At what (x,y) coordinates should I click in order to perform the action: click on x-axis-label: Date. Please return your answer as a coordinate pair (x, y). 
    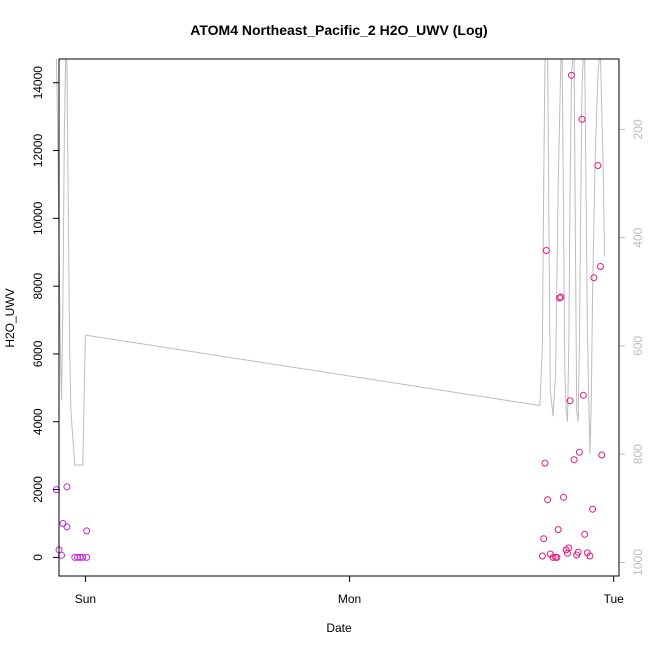
    Looking at the image, I should click on (339, 628).